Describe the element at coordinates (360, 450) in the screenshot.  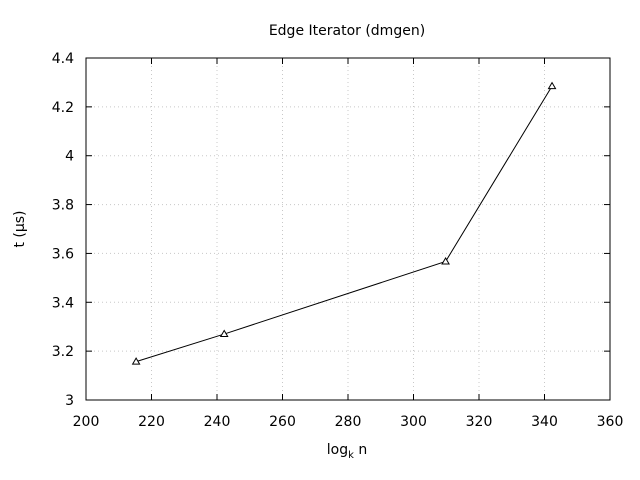
I see `x-axis-label-tail: n` at that location.